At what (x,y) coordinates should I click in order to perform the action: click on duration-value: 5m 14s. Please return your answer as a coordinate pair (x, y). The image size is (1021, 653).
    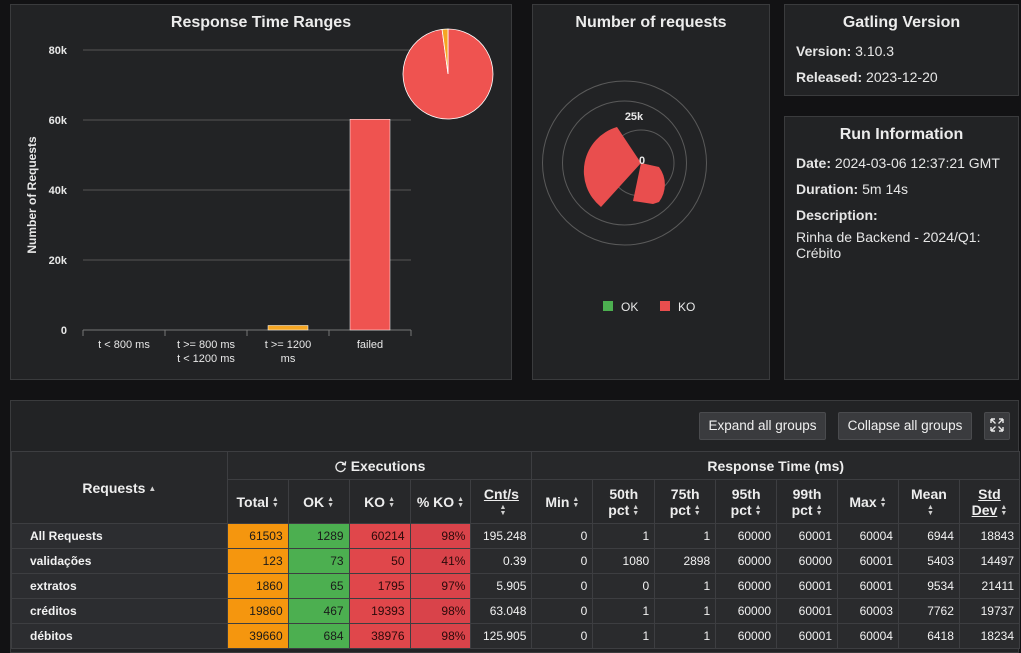
    Looking at the image, I should click on (885, 189).